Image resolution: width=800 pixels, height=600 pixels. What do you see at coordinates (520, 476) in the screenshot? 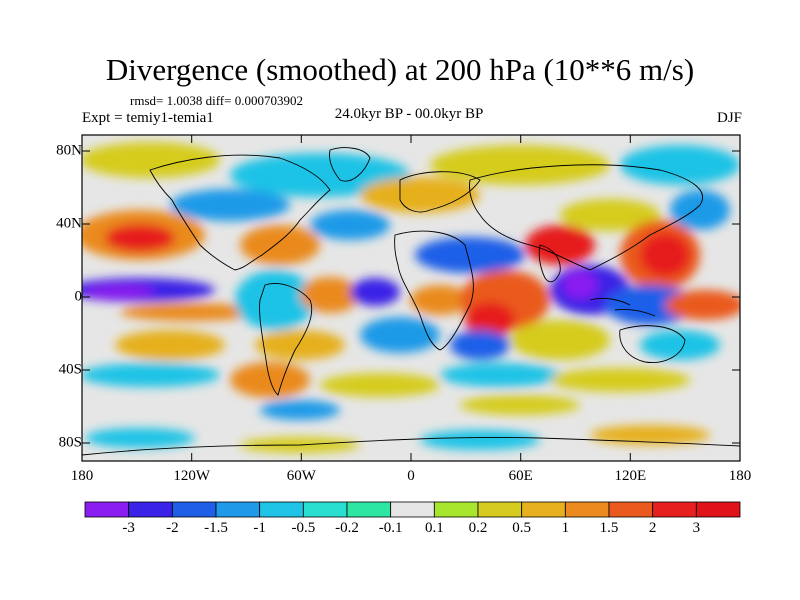
I see `lon-label: 60E` at bounding box center [520, 476].